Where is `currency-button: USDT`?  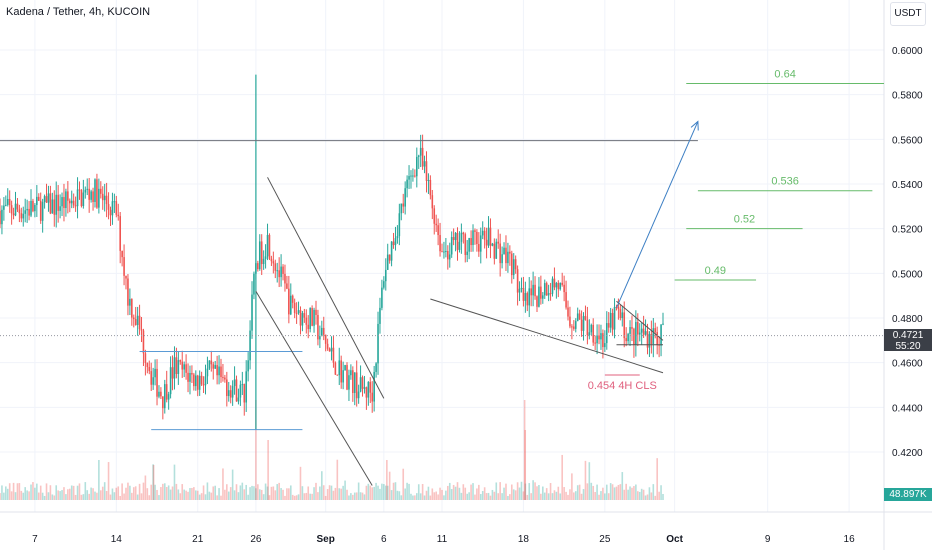
currency-button: USDT is located at coordinates (908, 14).